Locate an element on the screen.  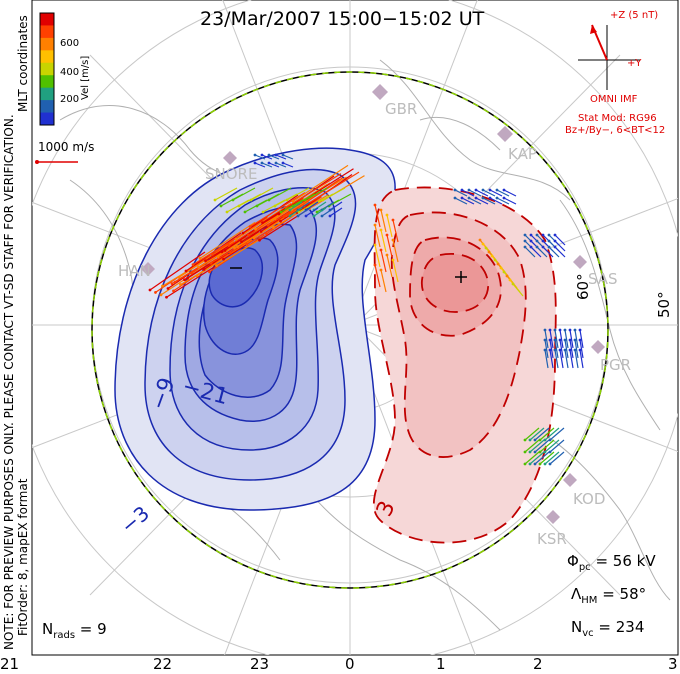
imf-y-label: +Y is located at coordinates (634, 63).